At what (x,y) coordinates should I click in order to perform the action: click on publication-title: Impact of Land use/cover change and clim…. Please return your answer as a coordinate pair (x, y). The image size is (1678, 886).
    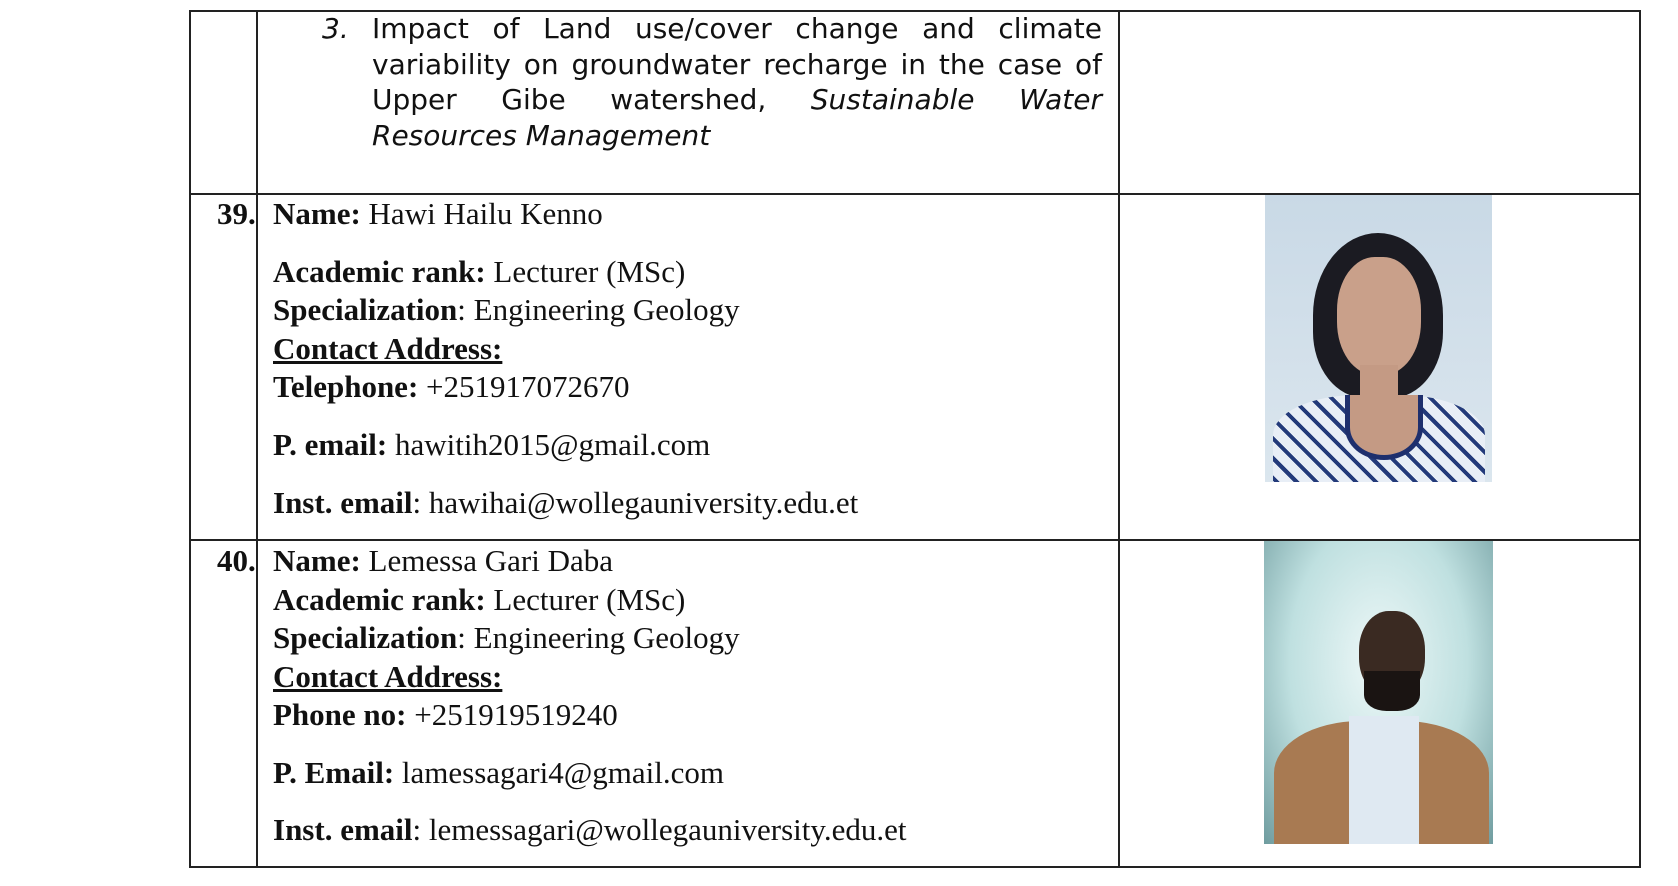
    Looking at the image, I should click on (737, 64).